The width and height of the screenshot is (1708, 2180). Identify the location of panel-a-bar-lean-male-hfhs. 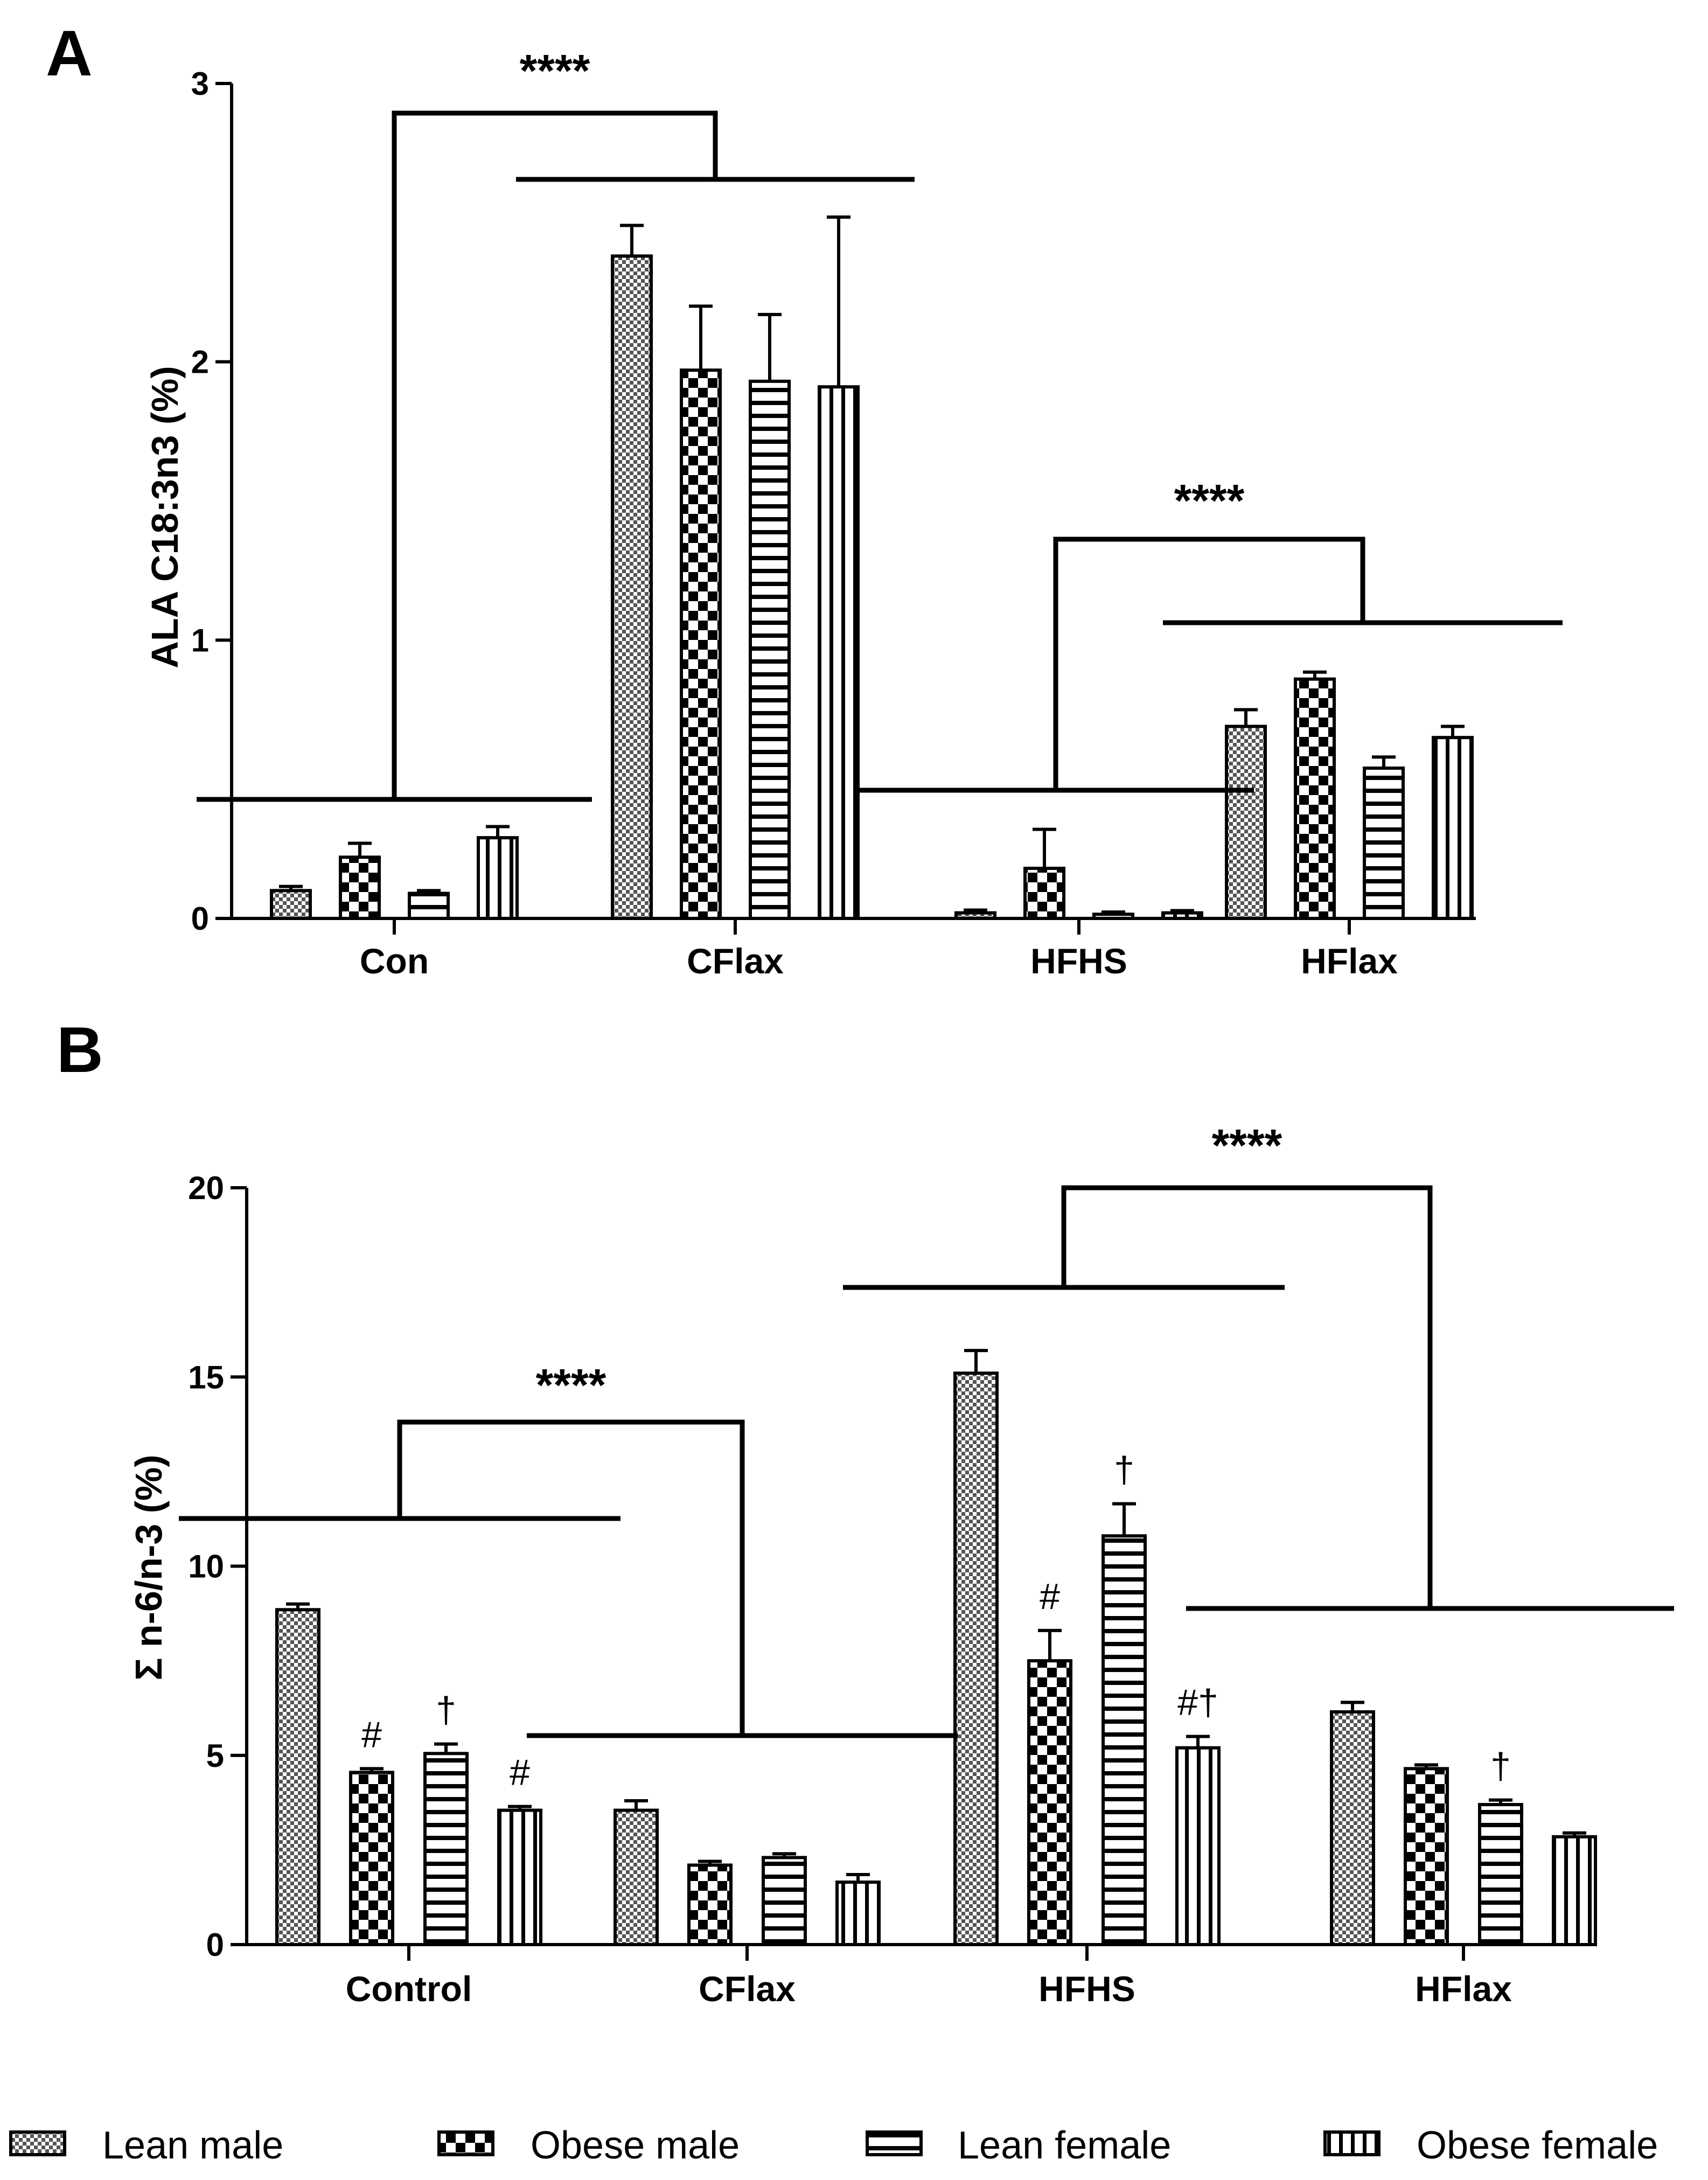
(975, 915).